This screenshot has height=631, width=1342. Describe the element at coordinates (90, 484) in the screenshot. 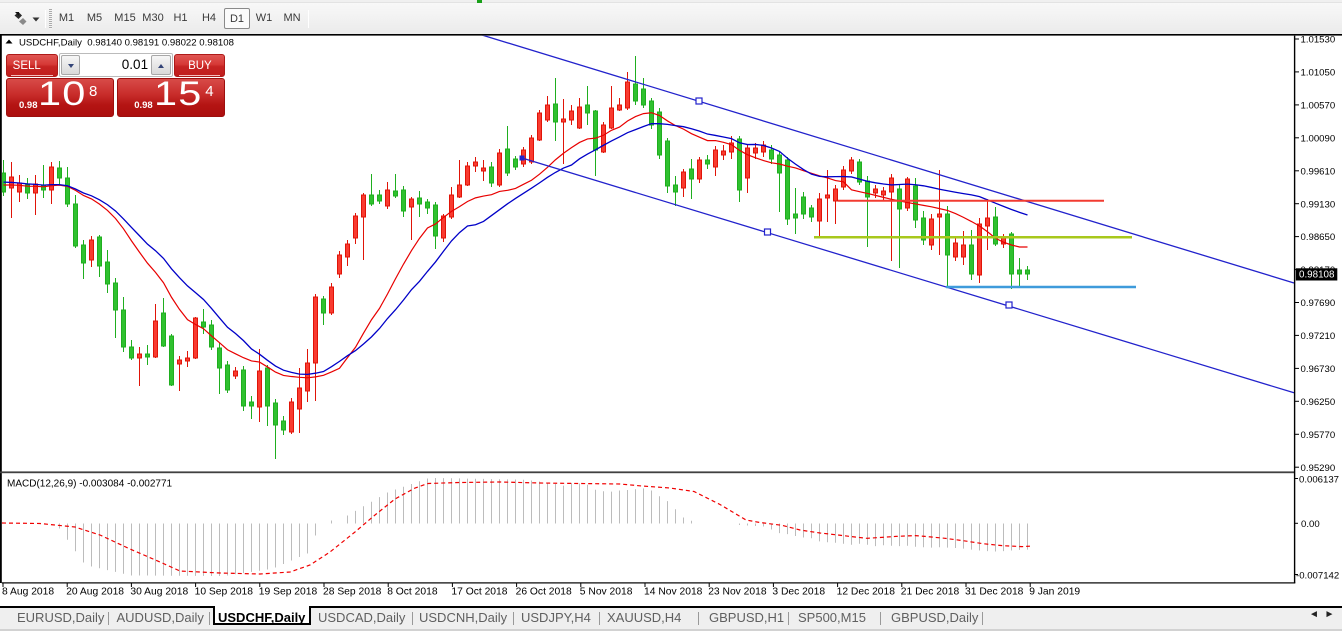

I see `svg-text:MACD(12,26,9) -0.003084 -0.002: MACD(12,26,9) -0.003084 -0.002771` at that location.